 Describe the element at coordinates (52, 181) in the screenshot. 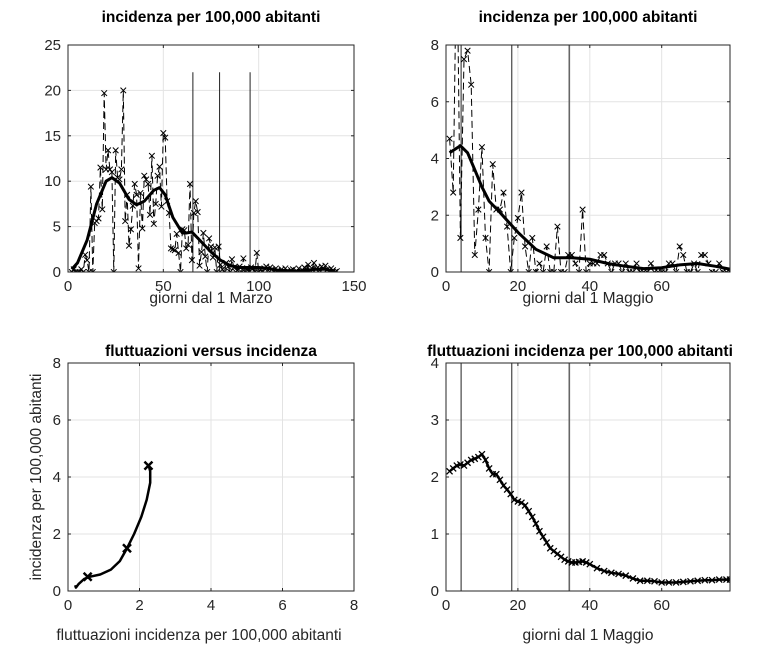

I see `y-tick-label: 10` at that location.